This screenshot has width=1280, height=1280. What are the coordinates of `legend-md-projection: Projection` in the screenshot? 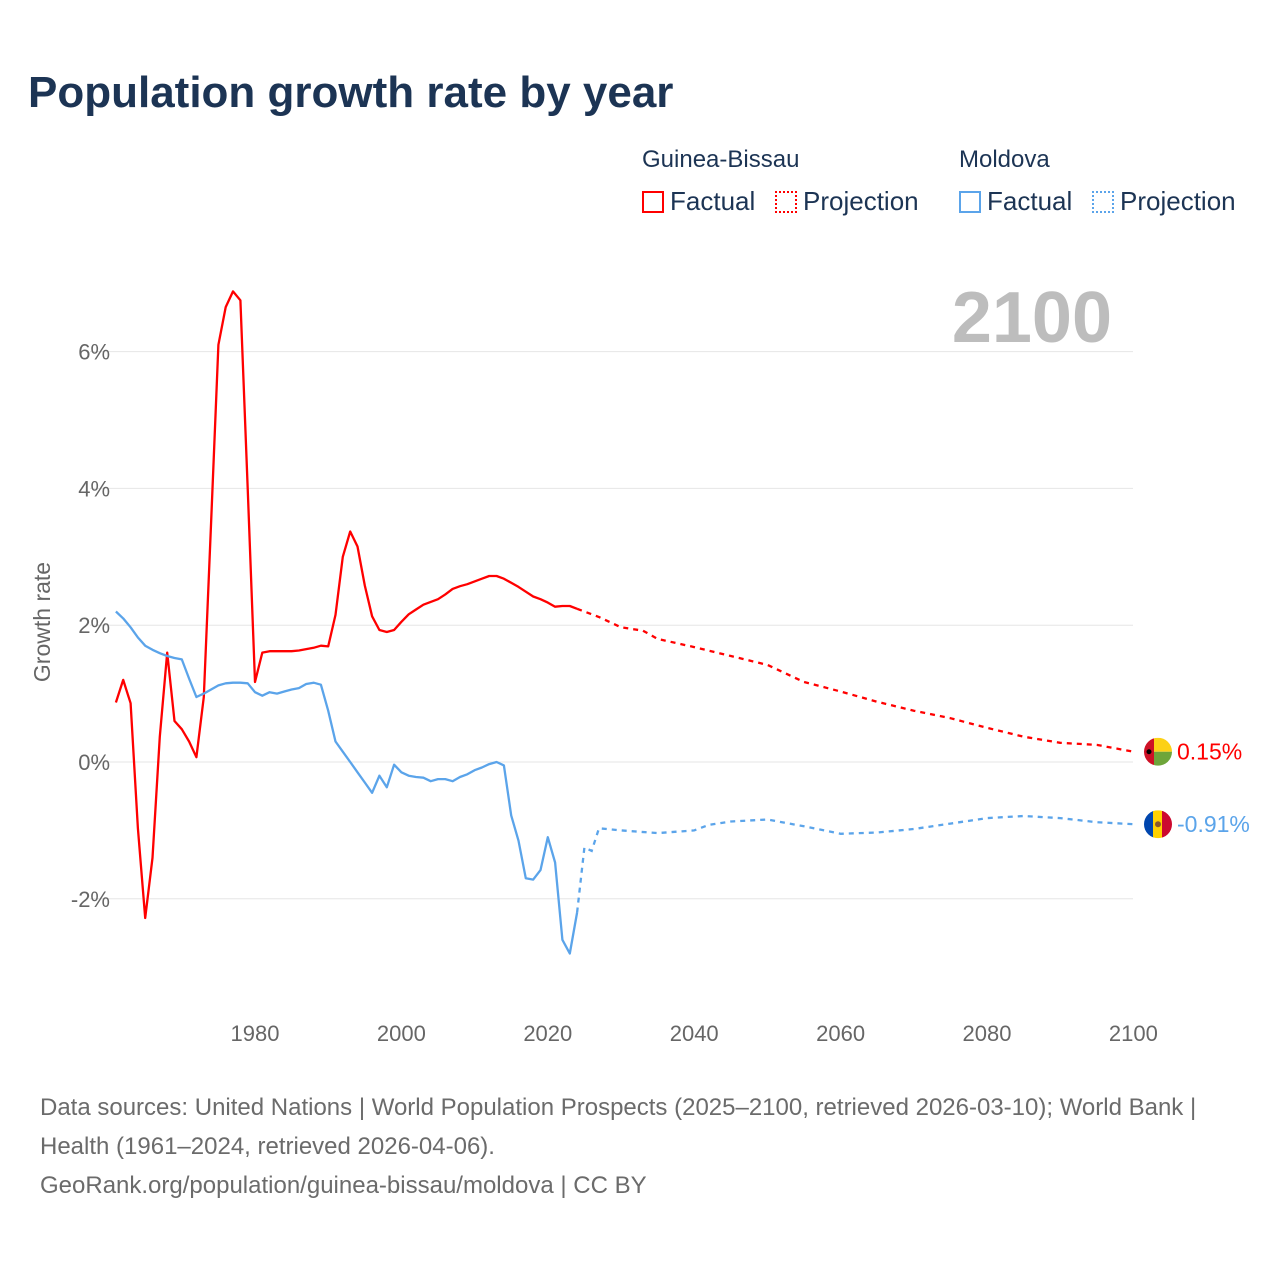 It's located at (1164, 201).